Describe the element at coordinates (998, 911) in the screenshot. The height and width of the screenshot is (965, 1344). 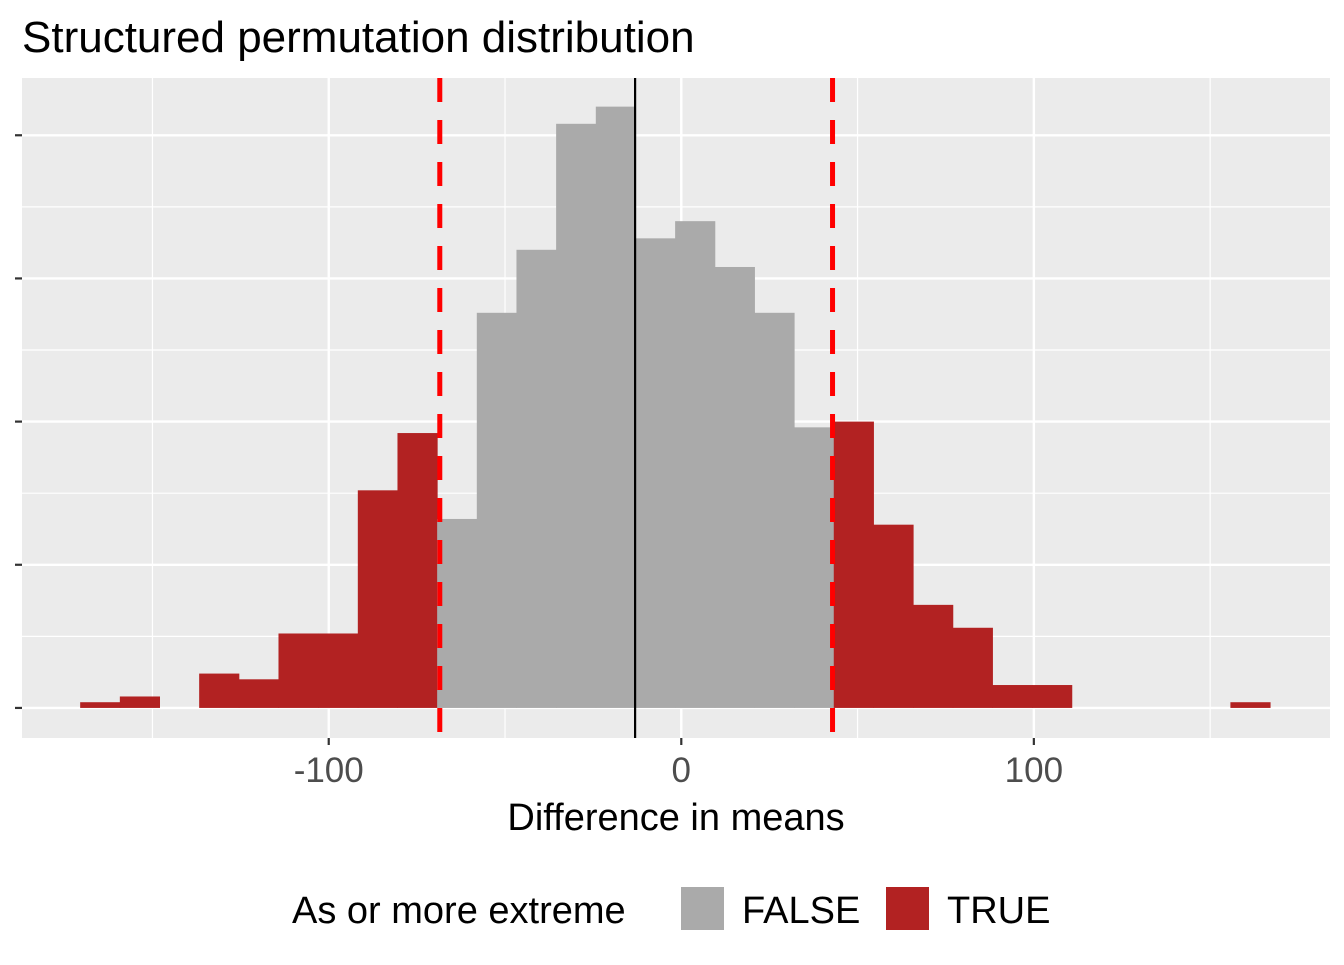
I see `legend-label-true: TRUE` at that location.